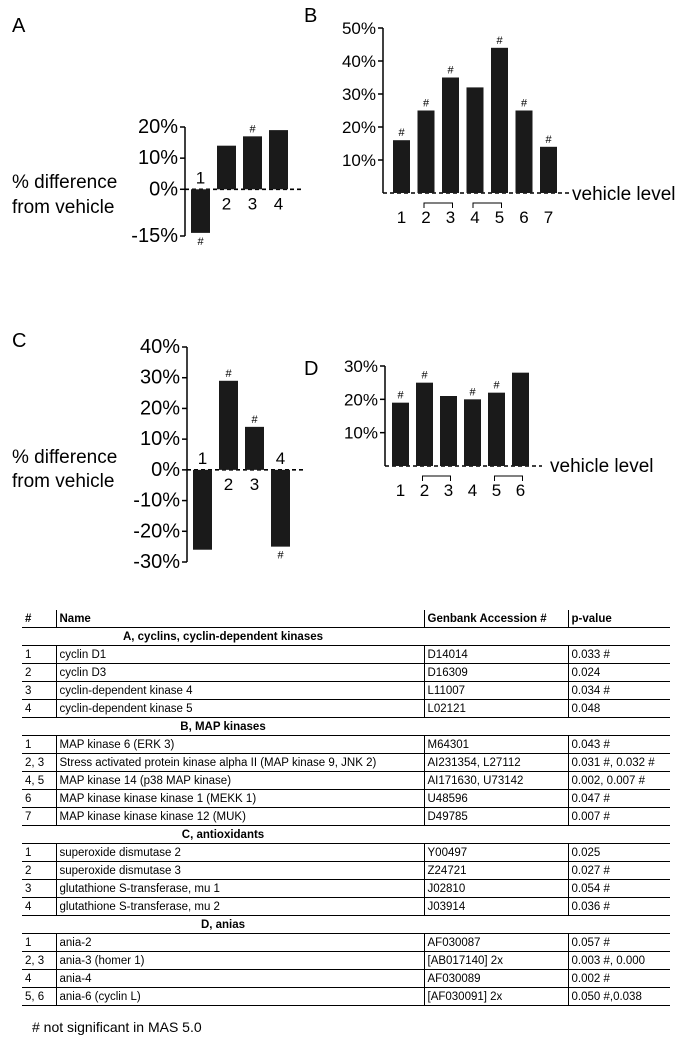 Image resolution: width=693 pixels, height=1050 pixels. Describe the element at coordinates (239, 780) in the screenshot. I see `cell-name: MAP kinase 14 (p38 MAP kinase)` at that location.